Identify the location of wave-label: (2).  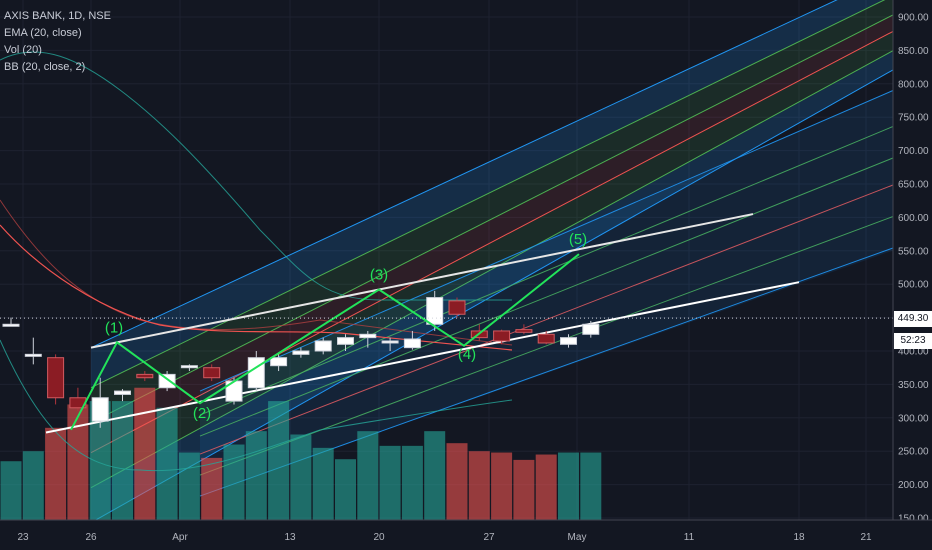
(202, 413).